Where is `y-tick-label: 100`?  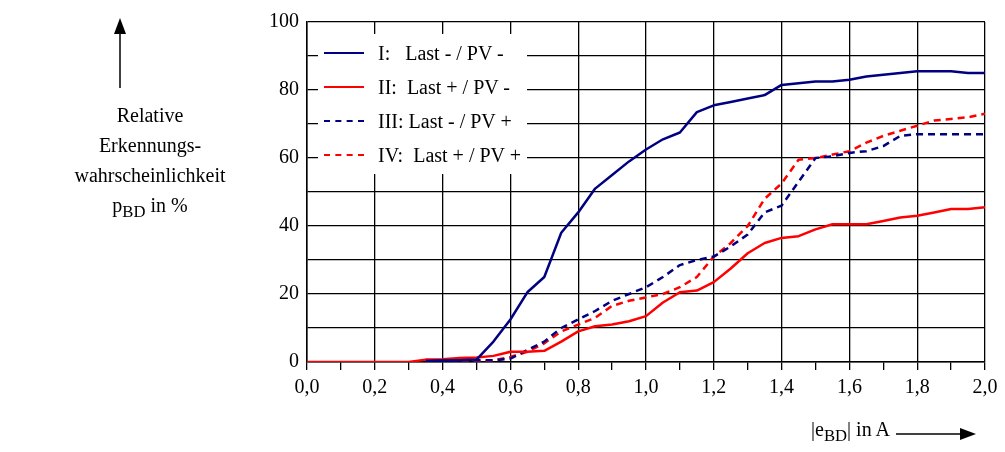
y-tick-label: 100 is located at coordinates (284, 20).